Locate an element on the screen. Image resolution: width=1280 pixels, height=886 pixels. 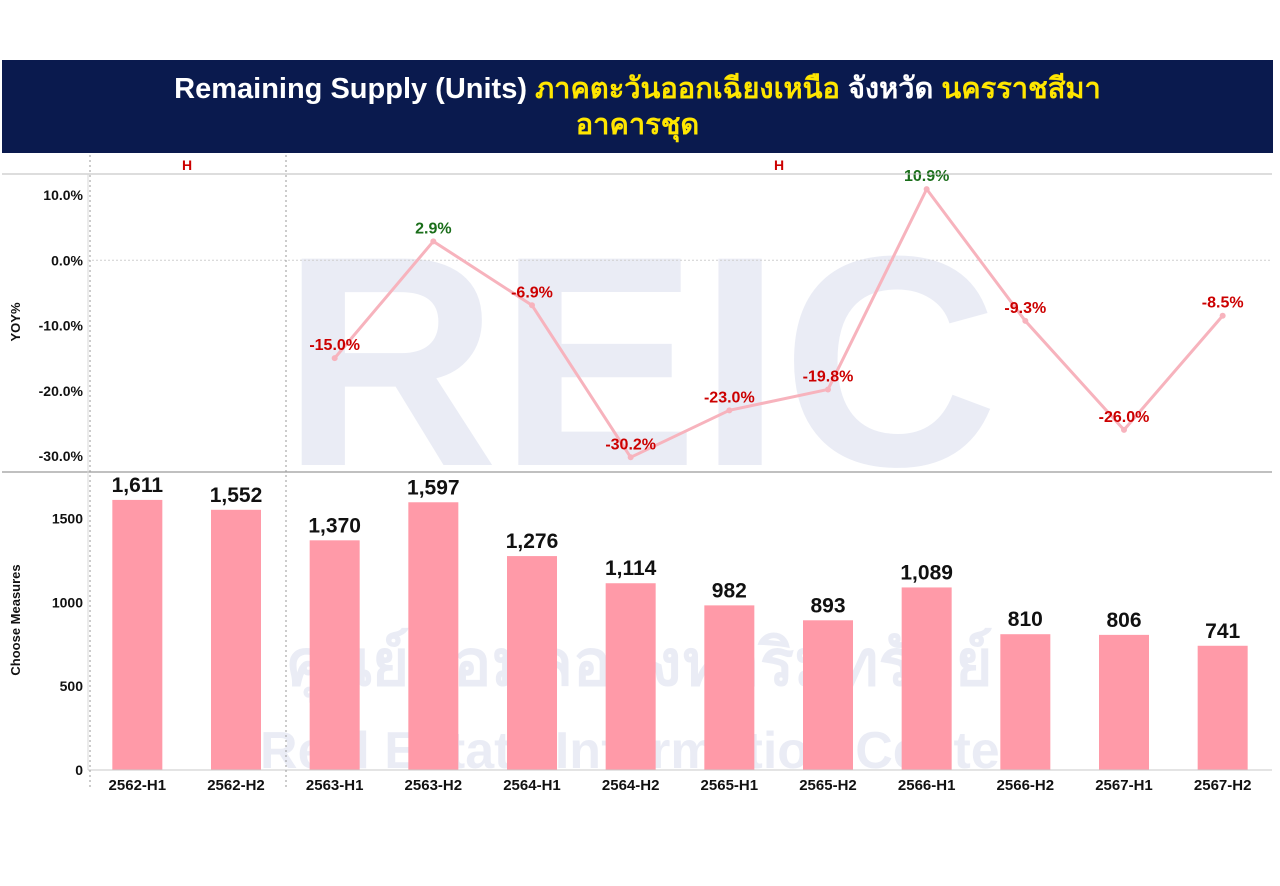
bar-data-label: 1,611 is located at coordinates (138, 485).